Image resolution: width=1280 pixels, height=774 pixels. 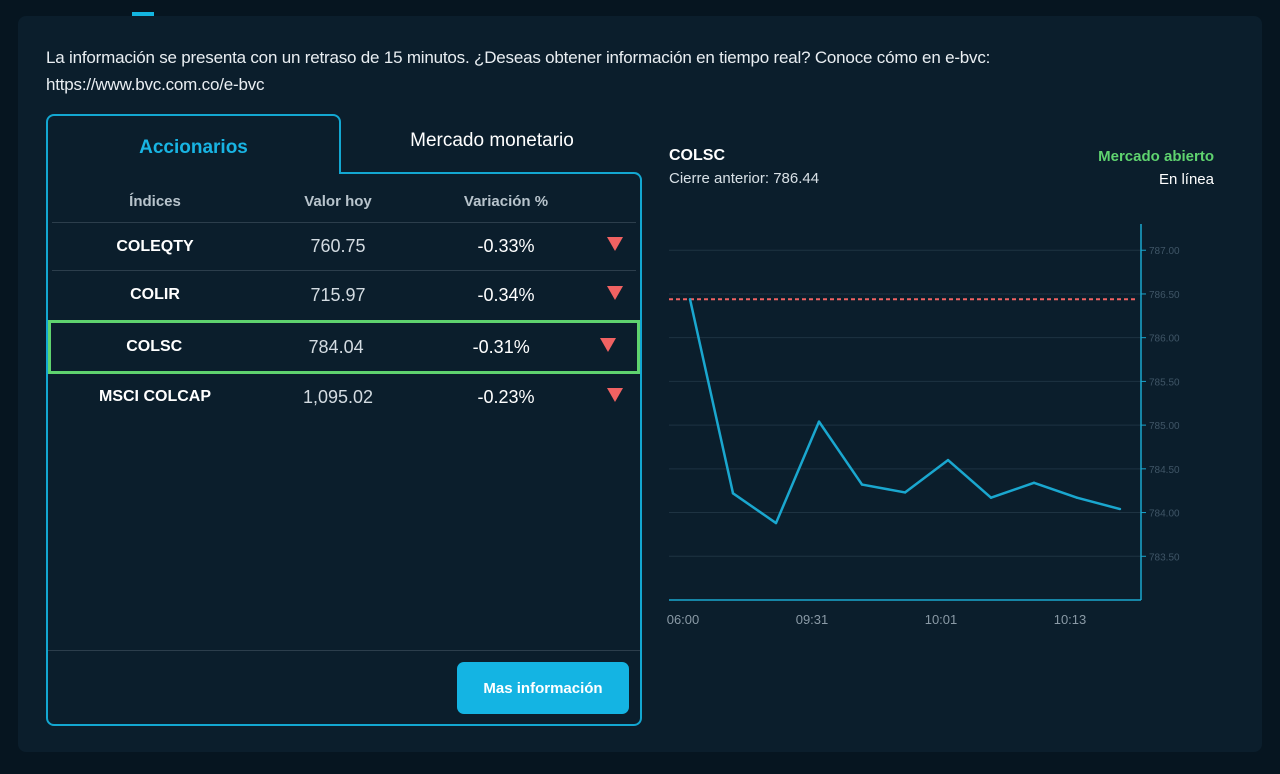 What do you see at coordinates (501, 346) in the screenshot?
I see `index-change: -0.31%` at bounding box center [501, 346].